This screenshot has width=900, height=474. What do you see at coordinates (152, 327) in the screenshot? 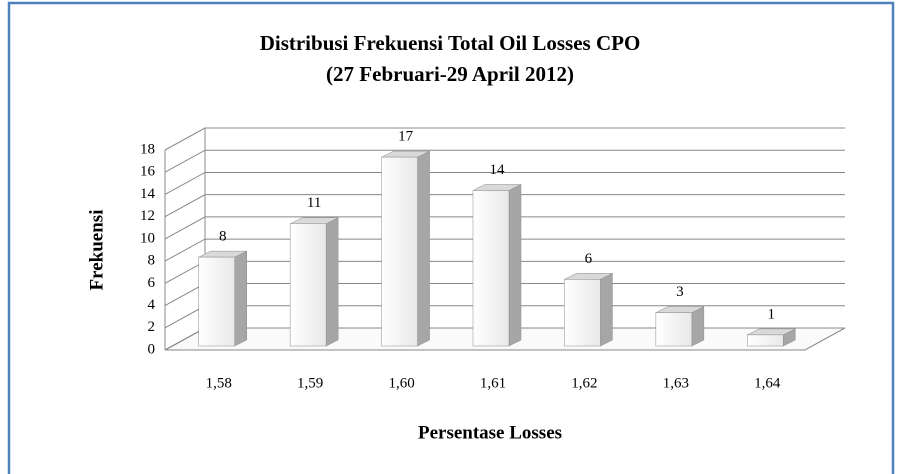
I see `y-tick-label: 2` at bounding box center [152, 327].